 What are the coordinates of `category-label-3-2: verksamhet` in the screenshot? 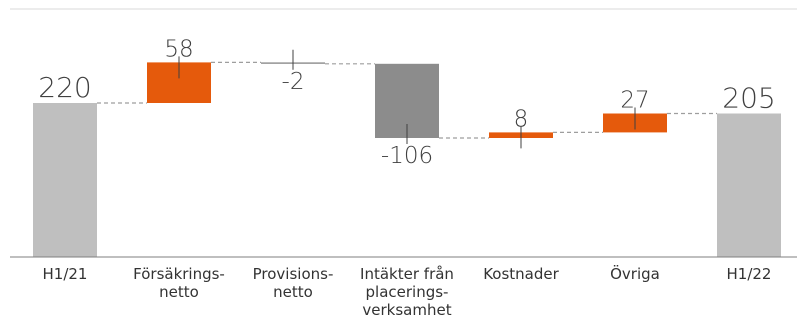 It's located at (406, 310).